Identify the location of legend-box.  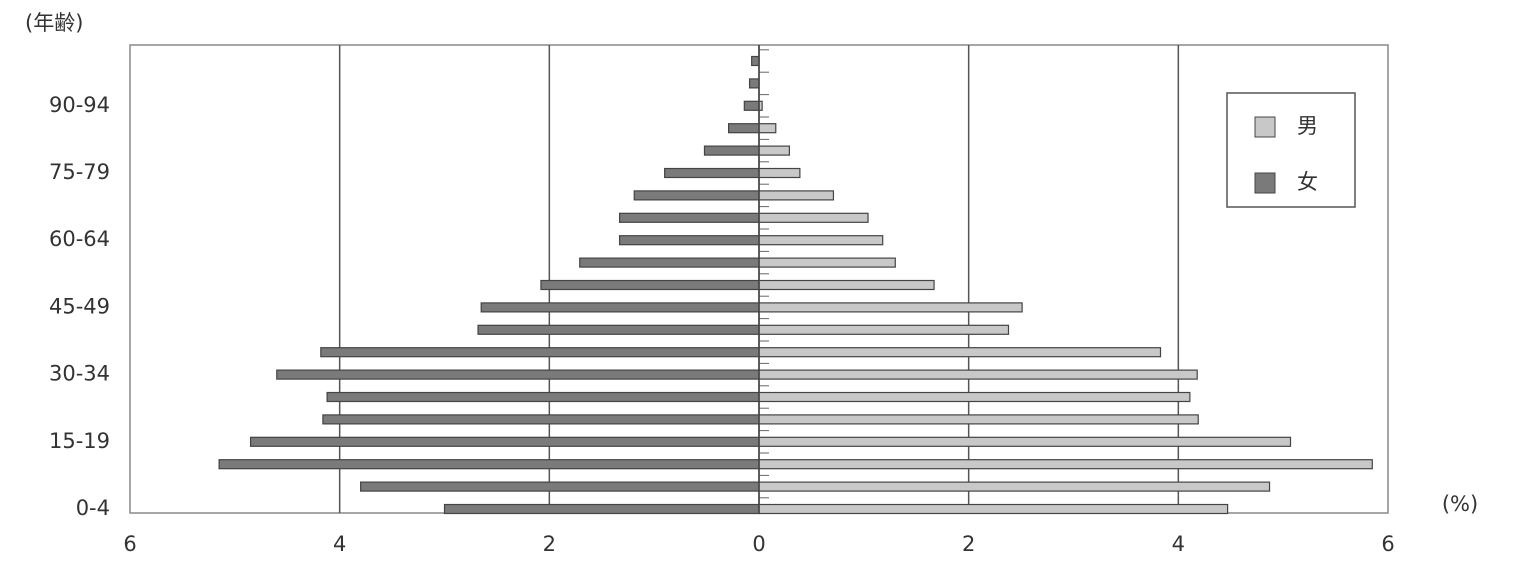
(1291, 150).